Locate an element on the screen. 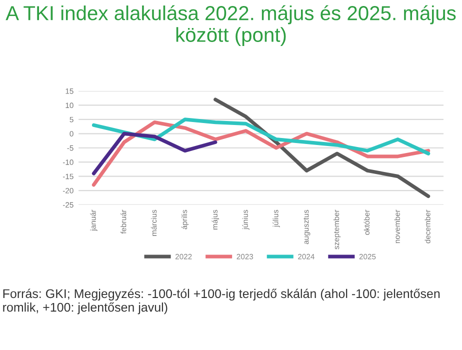 Image resolution: width=462 pixels, height=350 pixels. text: Forrás: GKI; Megjegyzés: -100-tól +100-ig terjedő skálán (ahol -100: jelentősen romlik, +100: jelentősen javul) is located at coordinates (221, 301).